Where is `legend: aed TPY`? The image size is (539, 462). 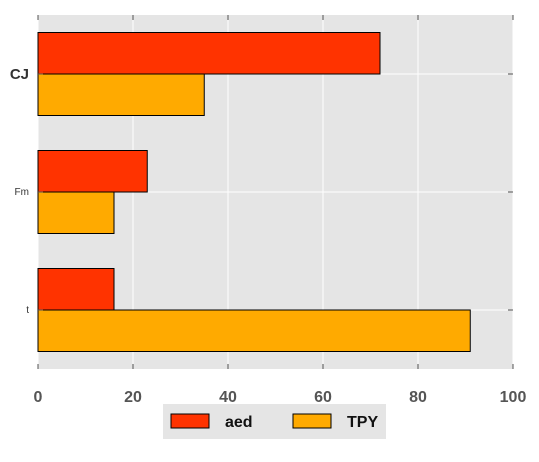
legend: aed TPY is located at coordinates (274, 421).